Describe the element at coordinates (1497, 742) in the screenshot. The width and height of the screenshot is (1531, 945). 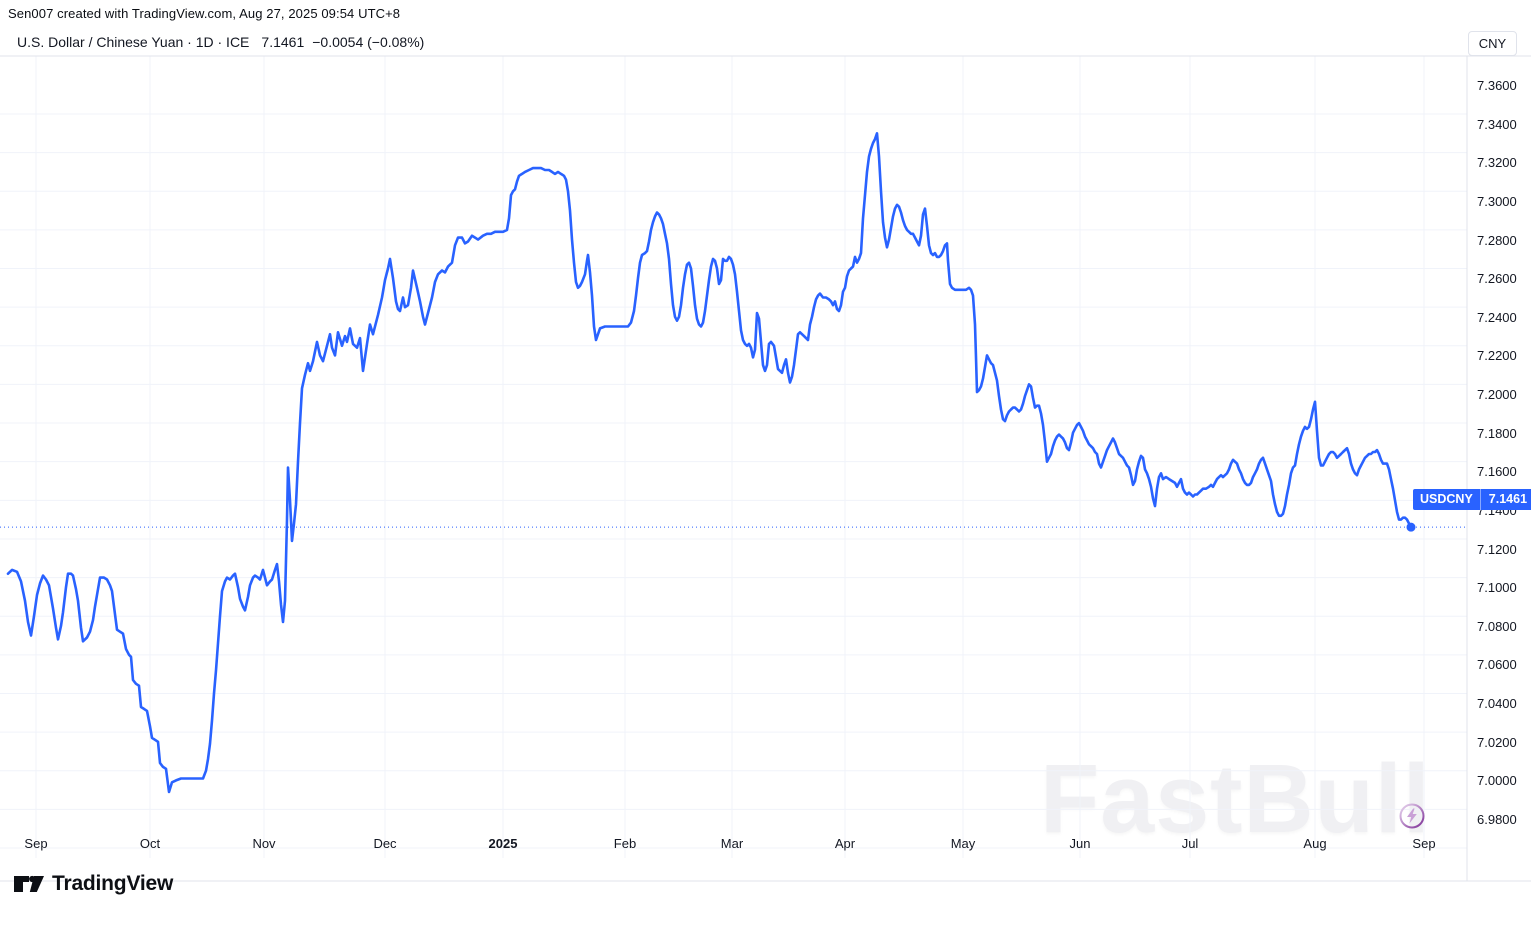
I see `y-axis-label: 7.0200` at that location.